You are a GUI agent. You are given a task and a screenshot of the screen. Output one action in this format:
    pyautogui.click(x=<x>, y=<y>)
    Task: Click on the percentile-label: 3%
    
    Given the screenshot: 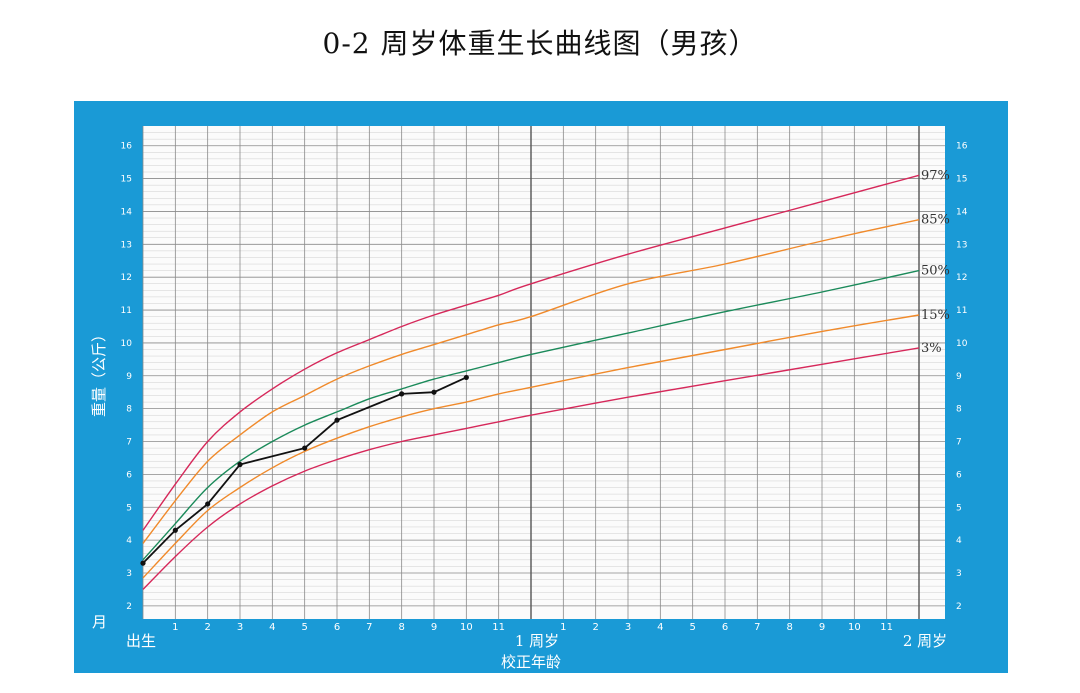 What is the action you would take?
    pyautogui.click(x=931, y=348)
    